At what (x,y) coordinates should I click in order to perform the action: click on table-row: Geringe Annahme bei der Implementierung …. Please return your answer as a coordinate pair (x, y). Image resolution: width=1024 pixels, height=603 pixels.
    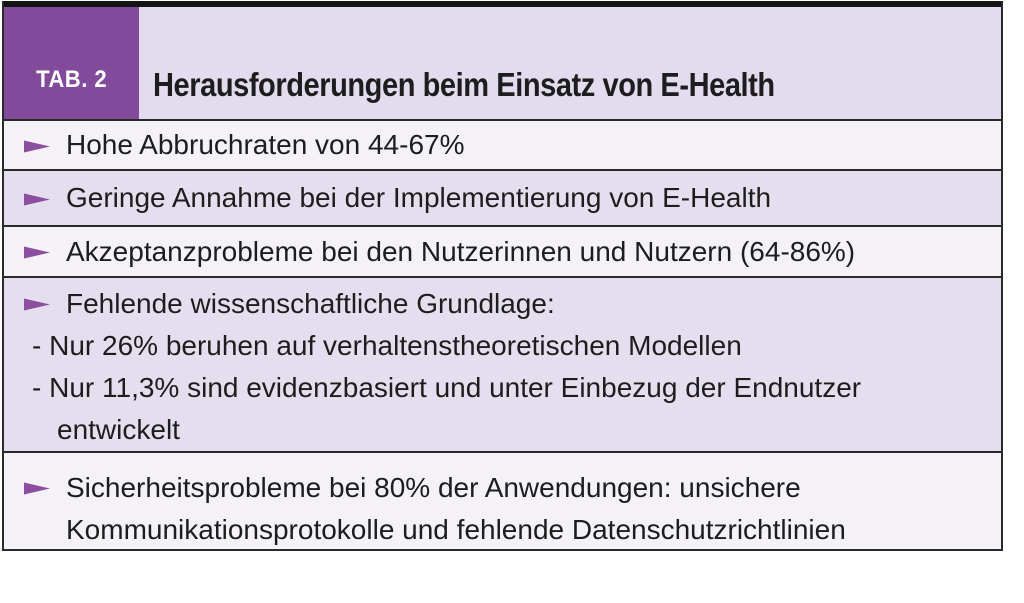
    Looking at the image, I should click on (502, 197).